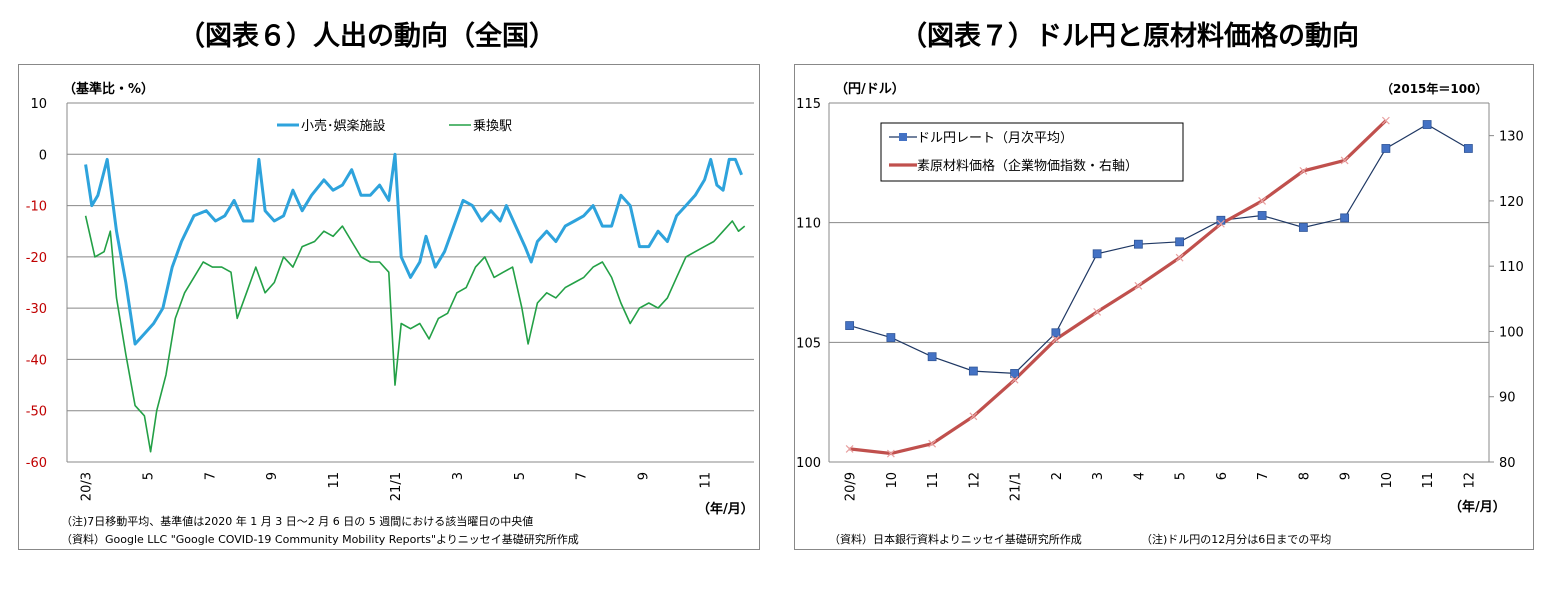 This screenshot has height=590, width=1554. I want to click on left-y-tick-label: -10, so click(36, 207).